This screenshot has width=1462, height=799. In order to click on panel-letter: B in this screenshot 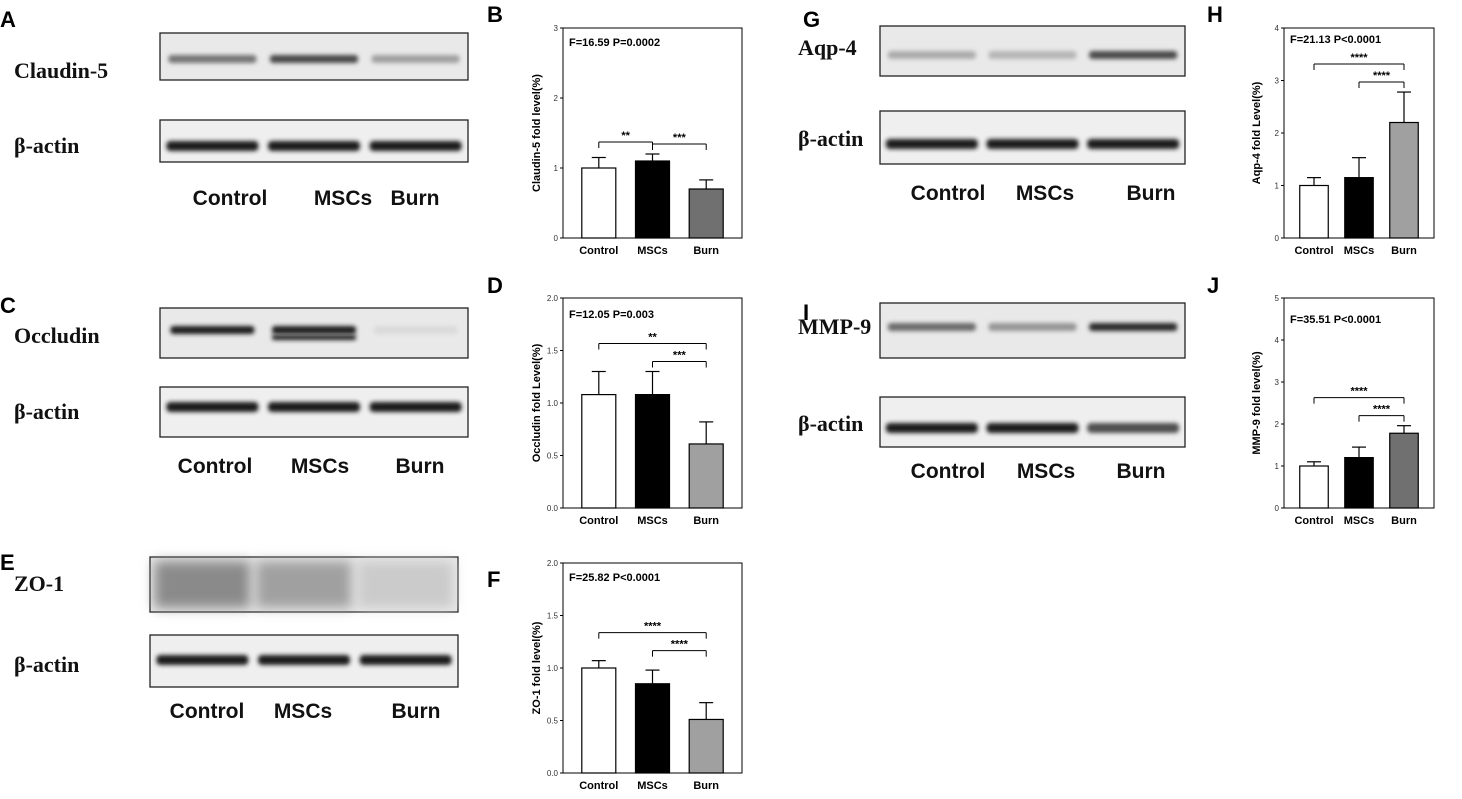, I will do `click(495, 14)`.